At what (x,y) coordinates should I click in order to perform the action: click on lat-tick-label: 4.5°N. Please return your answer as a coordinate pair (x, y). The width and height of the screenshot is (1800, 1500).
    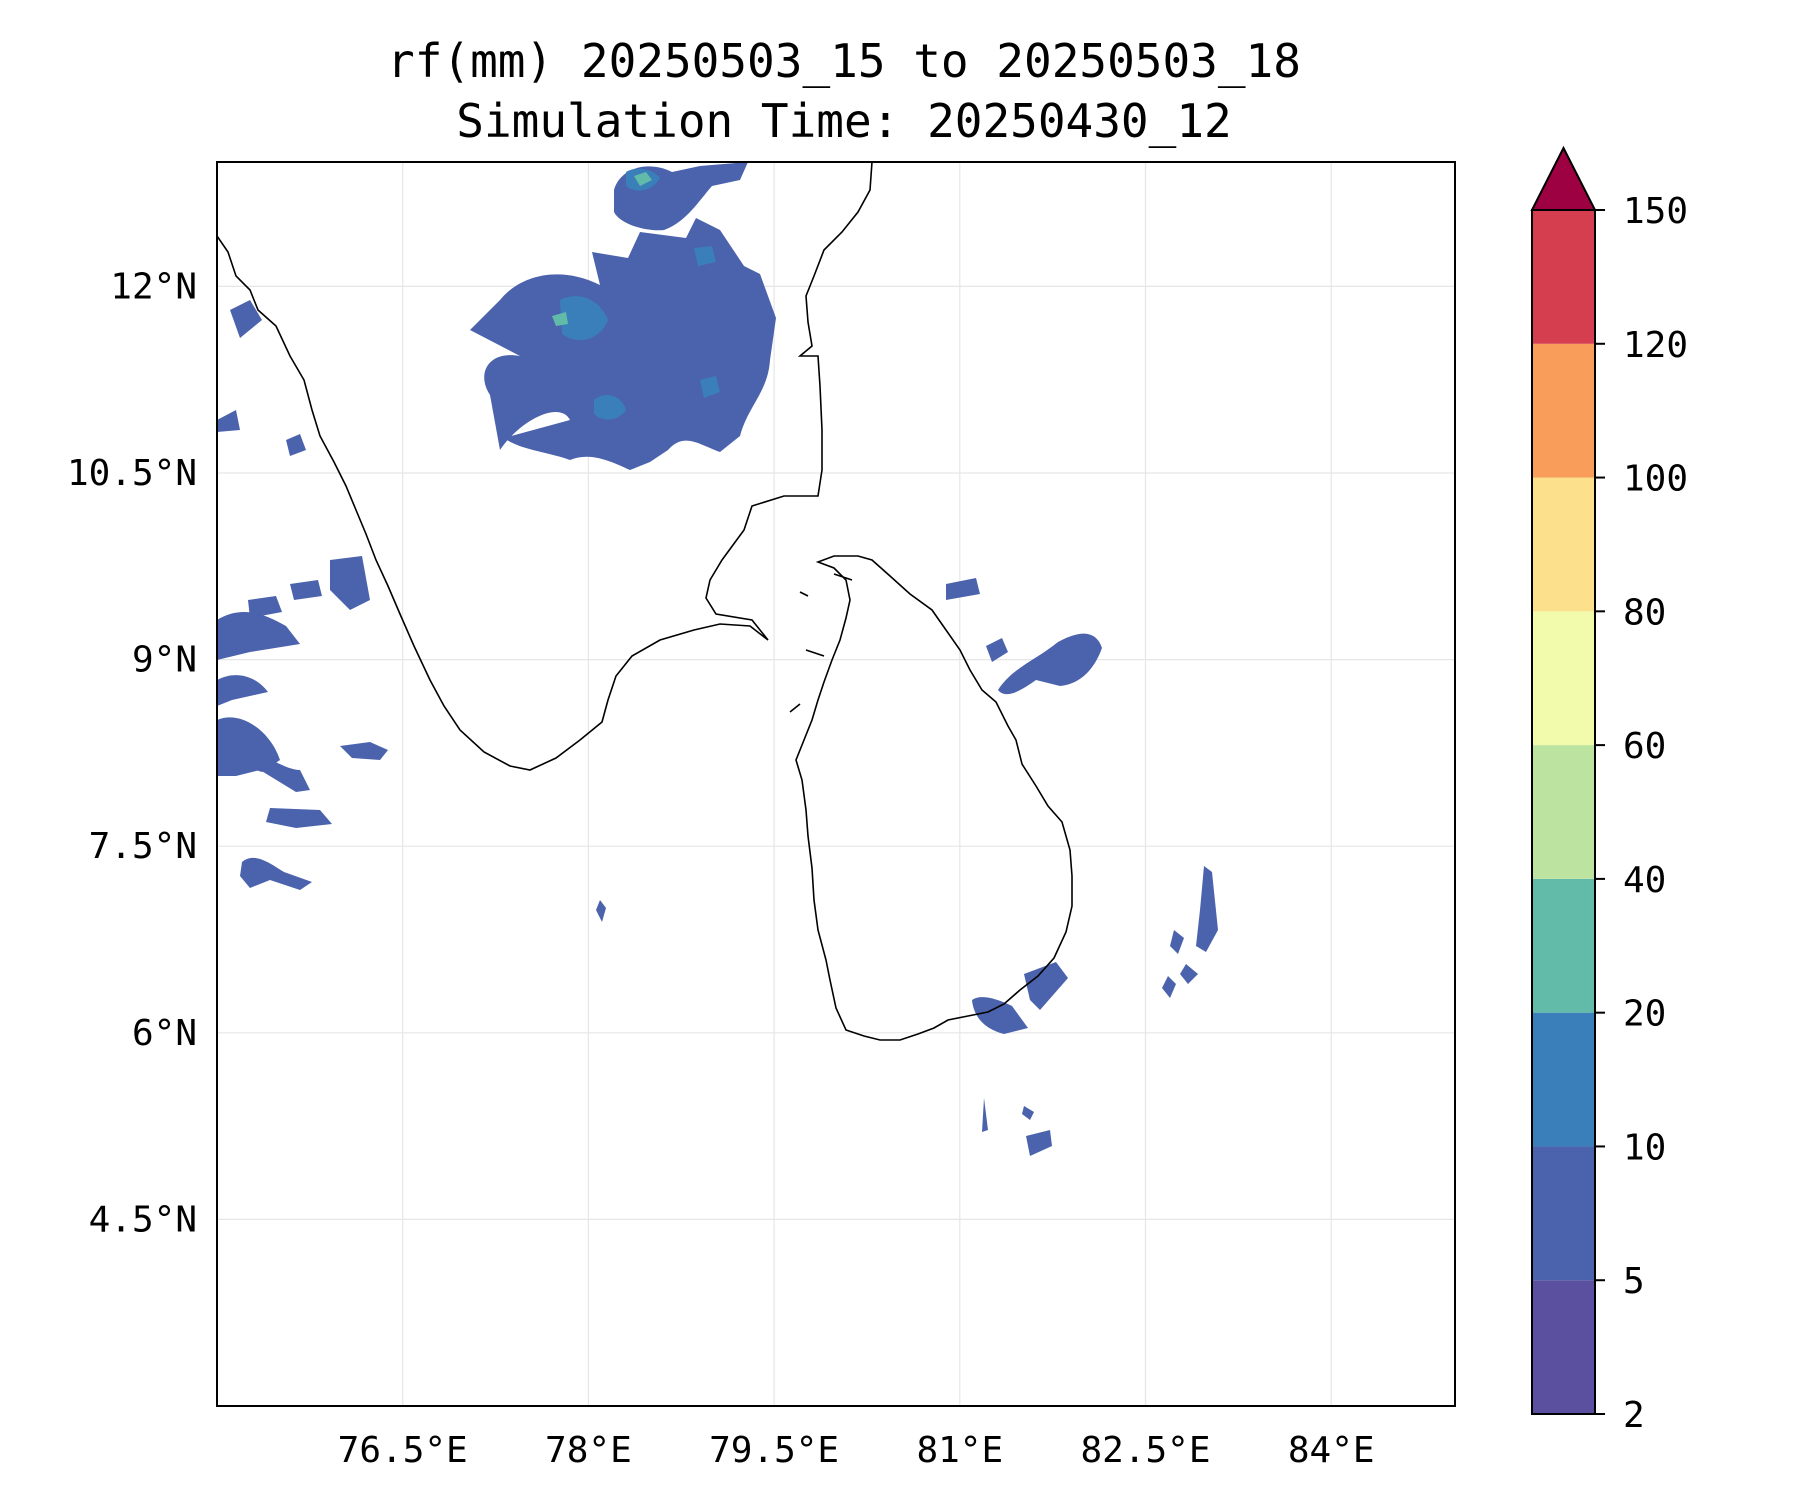
    Looking at the image, I should click on (143, 1219).